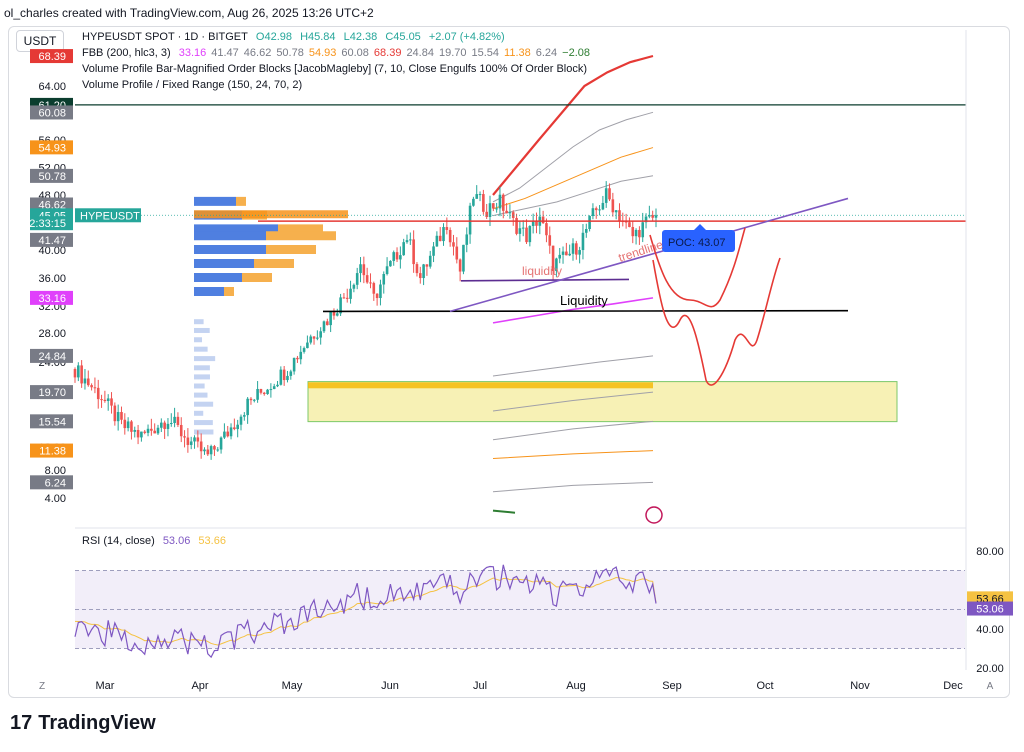 The width and height of the screenshot is (1024, 752). Describe the element at coordinates (212, 541) in the screenshot. I see `legend-rsi-ma-value: 53.66` at that location.